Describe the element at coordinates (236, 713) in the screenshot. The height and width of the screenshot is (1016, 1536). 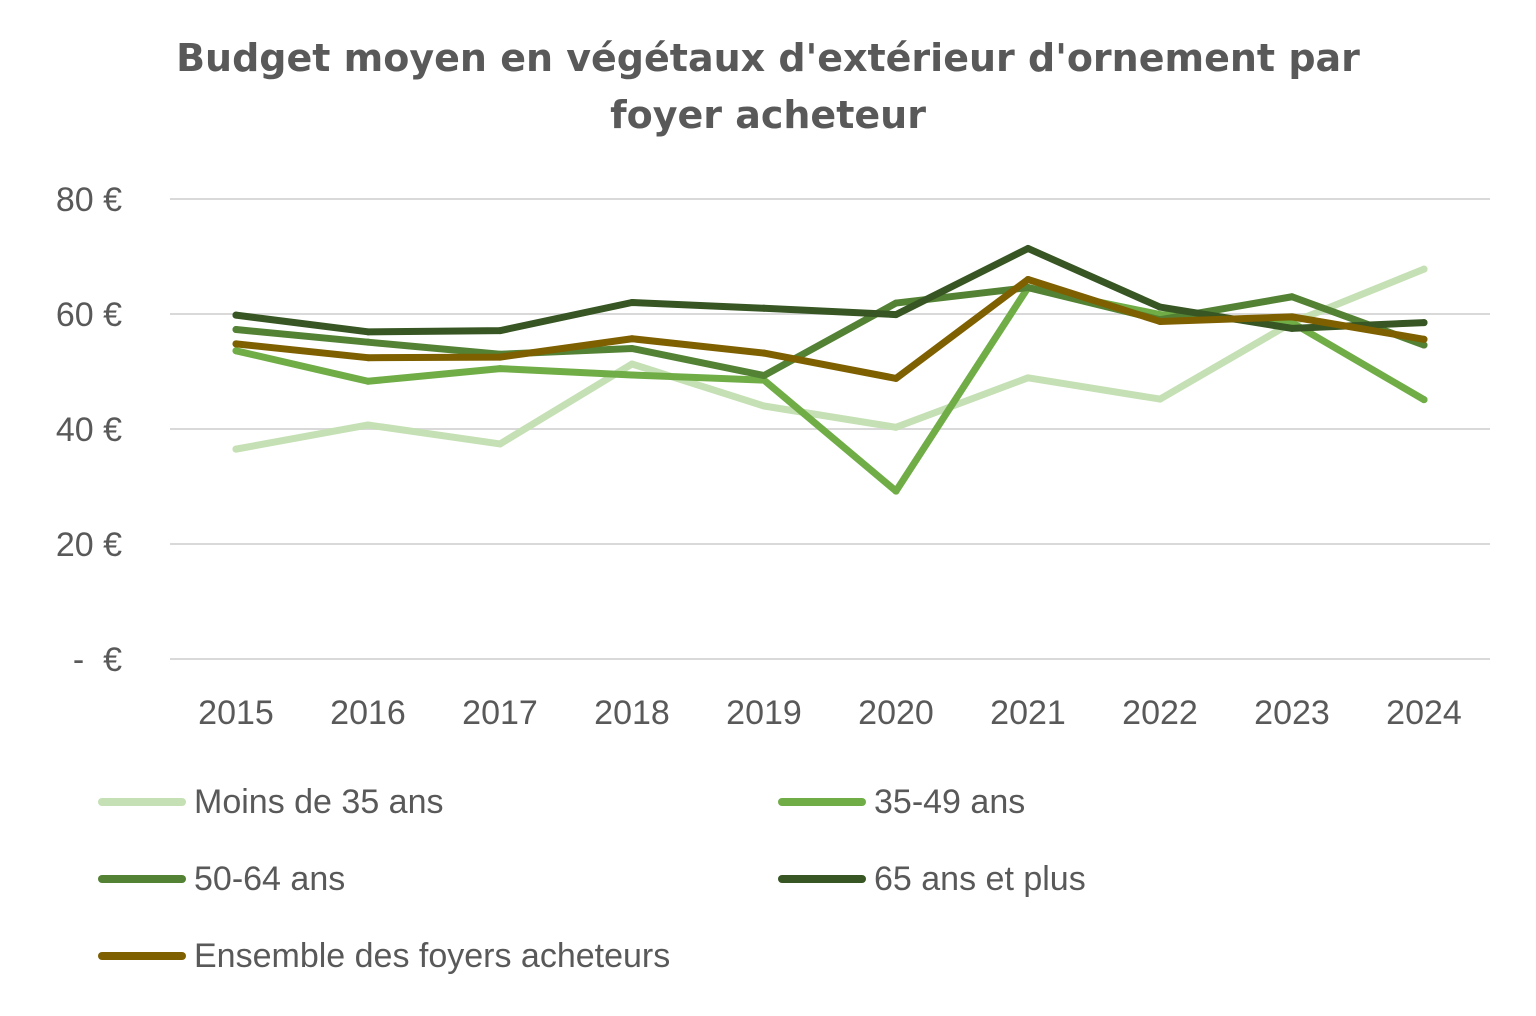
I see `x-tick-label: 2015` at that location.